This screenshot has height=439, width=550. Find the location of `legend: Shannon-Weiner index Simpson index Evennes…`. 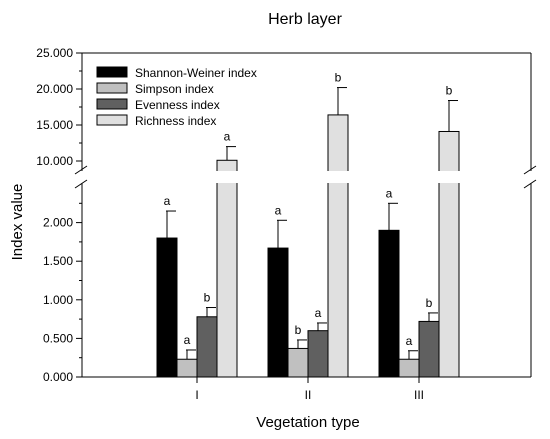

legend: Shannon-Weiner index Simpson index Evennes… is located at coordinates (176, 97).